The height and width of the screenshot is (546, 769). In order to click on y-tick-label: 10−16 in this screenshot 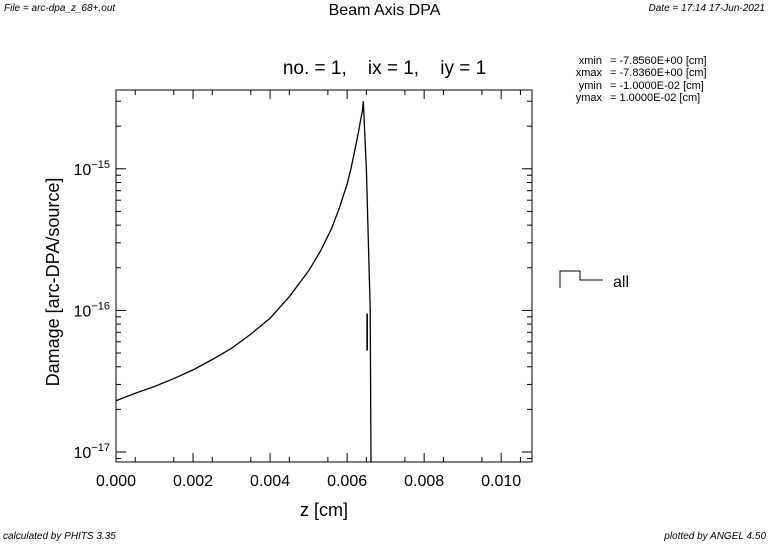, I will do `click(92, 310)`.